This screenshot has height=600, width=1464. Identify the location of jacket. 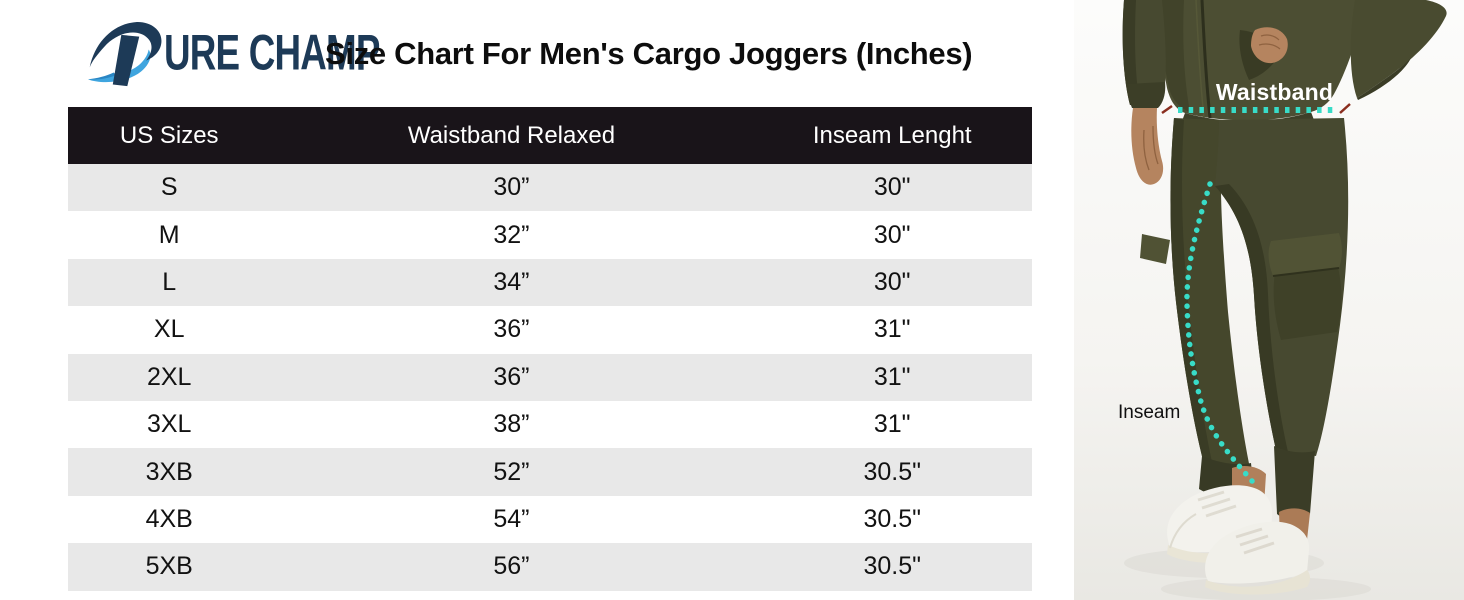
(1284, 65).